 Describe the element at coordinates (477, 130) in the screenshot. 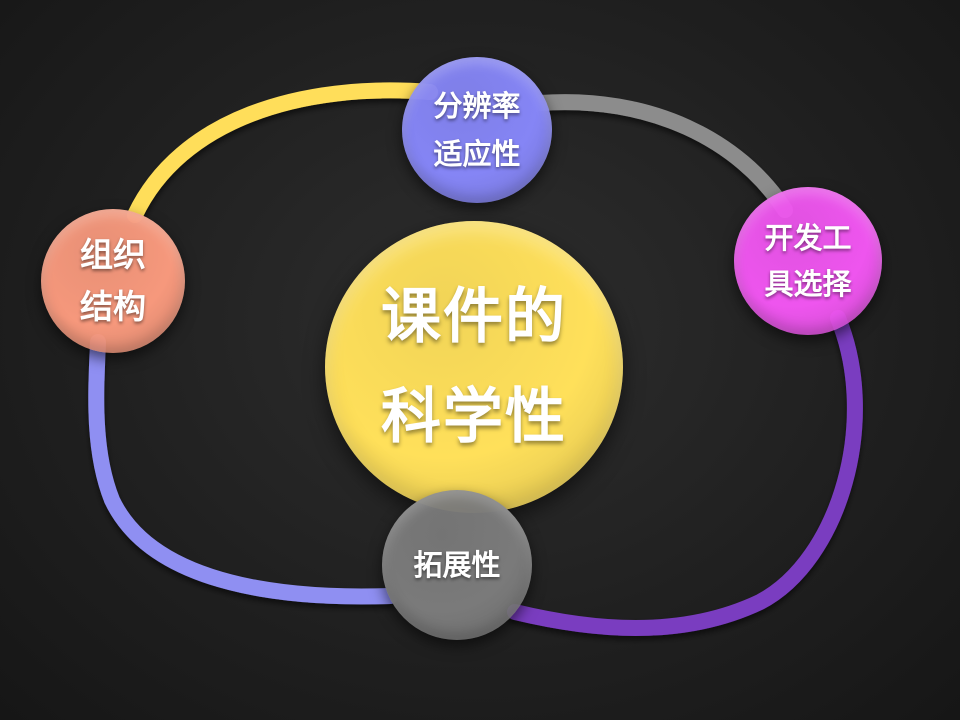

I see `node-resolution-adaptability: 分辨率 适应性` at that location.